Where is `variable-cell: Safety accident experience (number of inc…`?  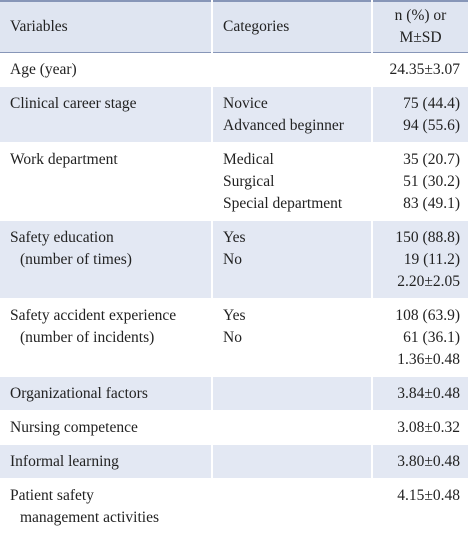 variable-cell: Safety accident experience (number of inc… is located at coordinates (106, 337).